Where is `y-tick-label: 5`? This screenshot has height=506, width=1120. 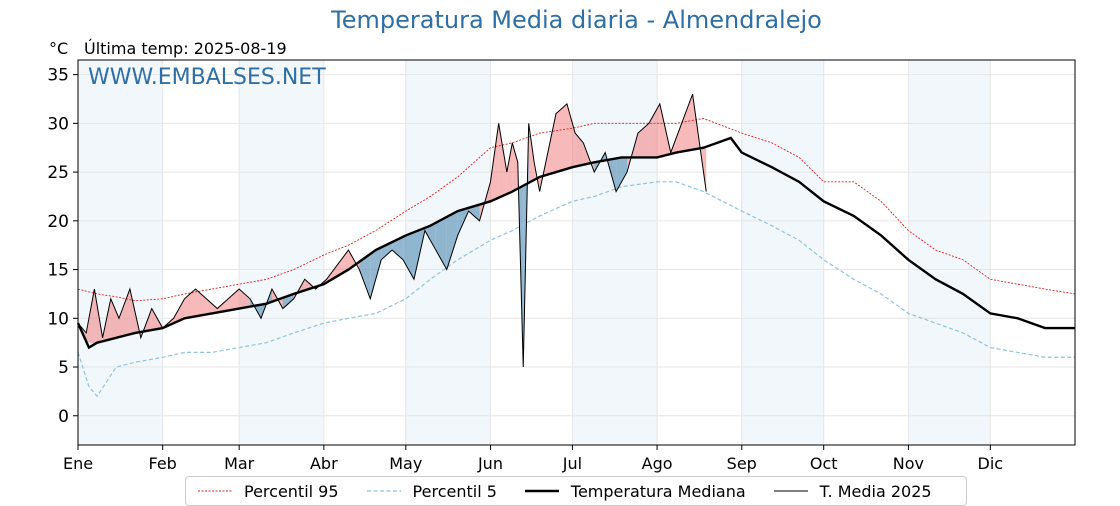 y-tick-label: 5 is located at coordinates (63, 368).